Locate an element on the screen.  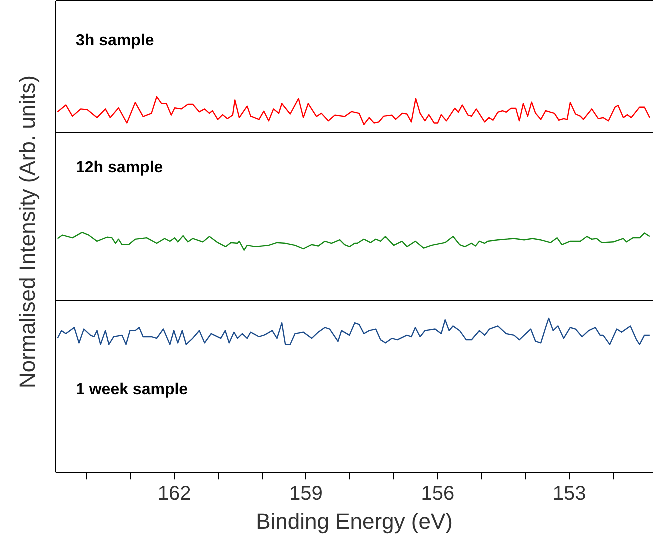
x-tick-label: 153 is located at coordinates (569, 494).